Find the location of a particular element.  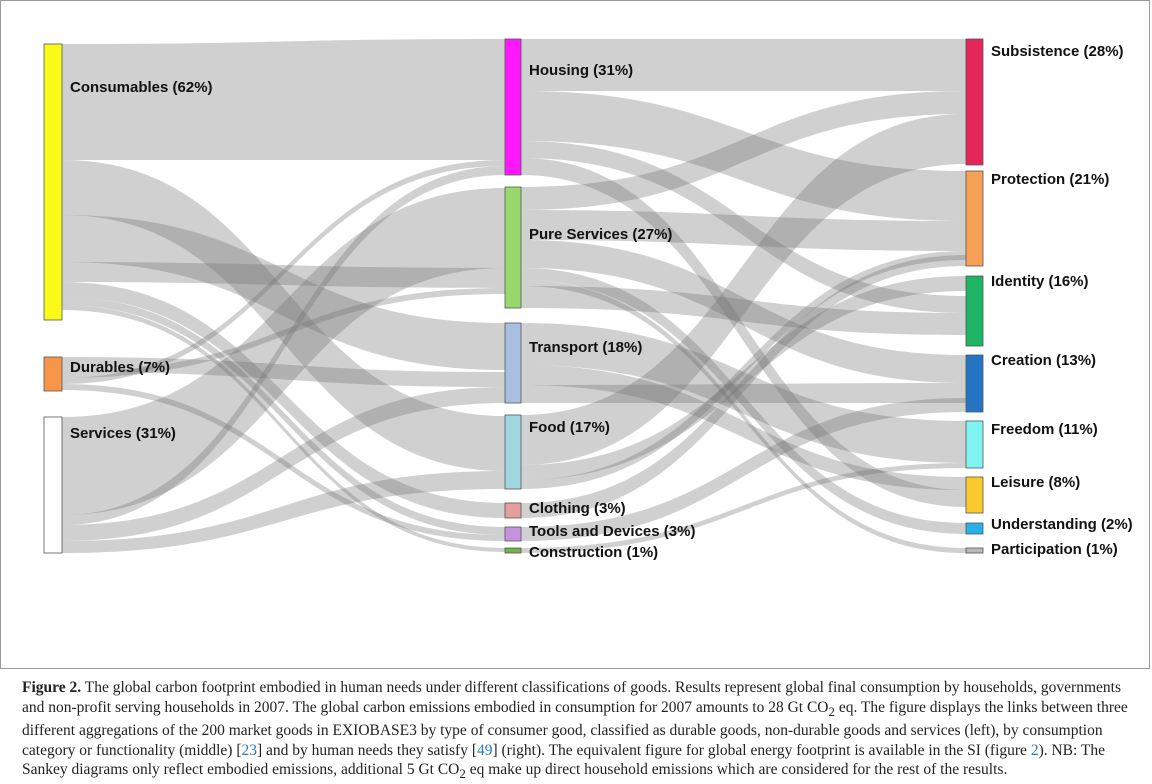

link-transport-leisure is located at coordinates (743, 427).